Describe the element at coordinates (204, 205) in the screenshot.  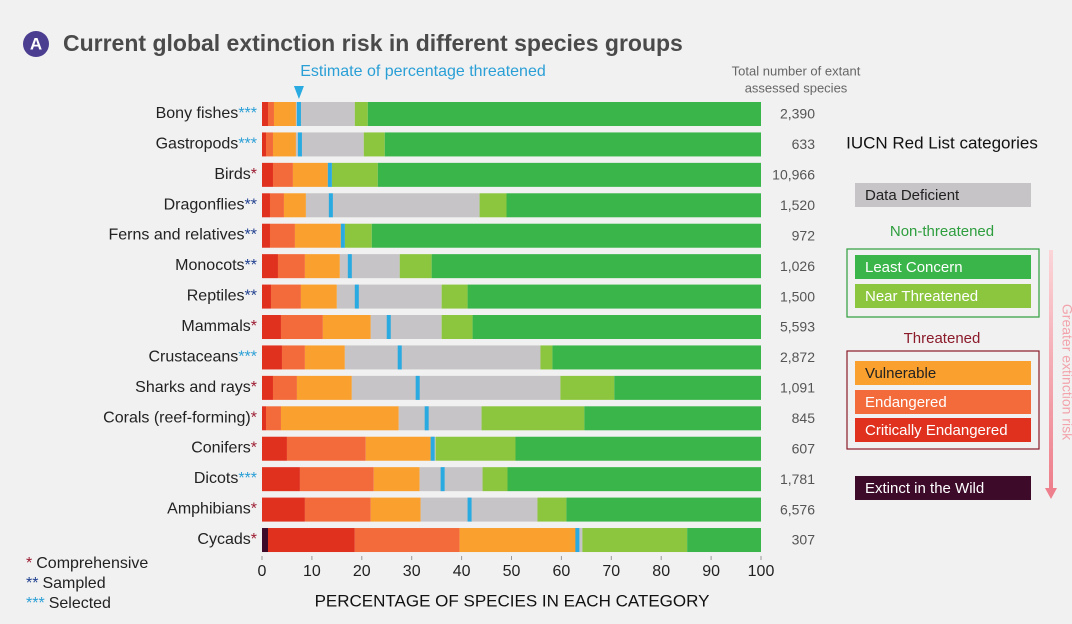
I see `category-name: Dragonflies` at that location.